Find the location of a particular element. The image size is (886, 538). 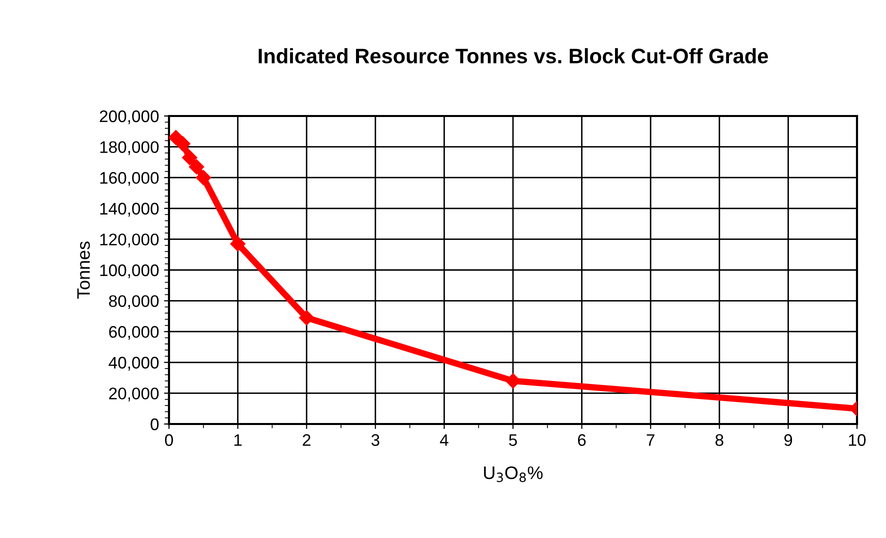

y-tick-label: 160,000 is located at coordinates (129, 179).